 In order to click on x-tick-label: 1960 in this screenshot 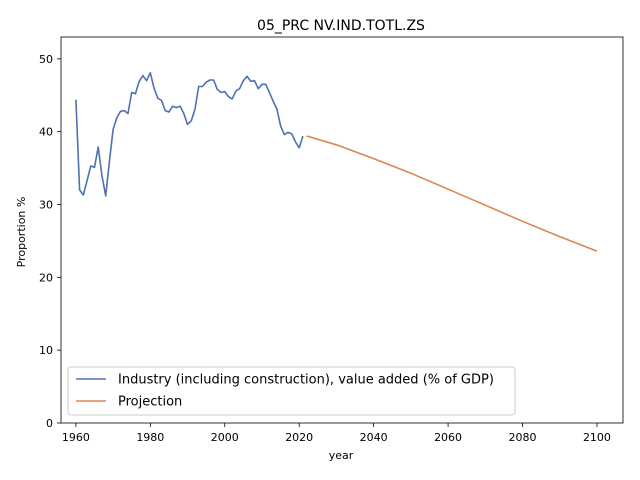, I will do `click(76, 437)`.